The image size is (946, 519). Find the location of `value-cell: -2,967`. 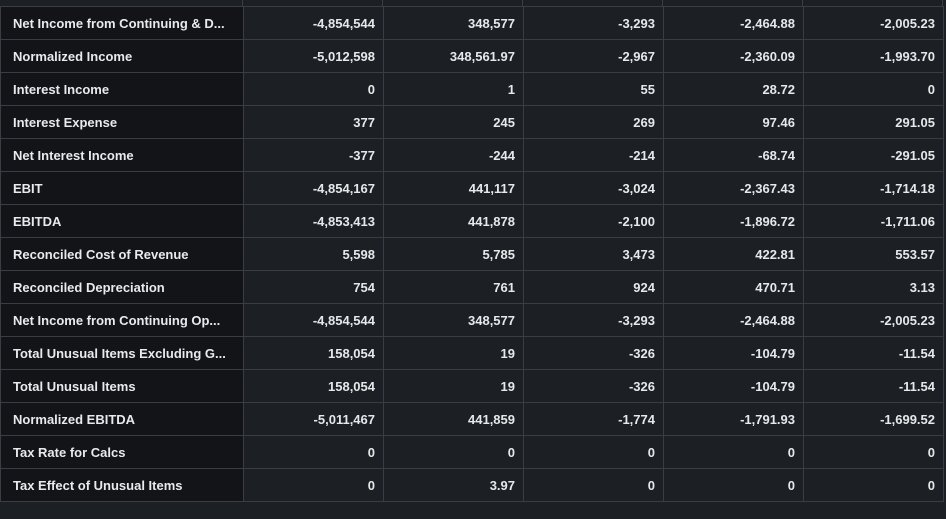

value-cell: -2,967 is located at coordinates (593, 56).